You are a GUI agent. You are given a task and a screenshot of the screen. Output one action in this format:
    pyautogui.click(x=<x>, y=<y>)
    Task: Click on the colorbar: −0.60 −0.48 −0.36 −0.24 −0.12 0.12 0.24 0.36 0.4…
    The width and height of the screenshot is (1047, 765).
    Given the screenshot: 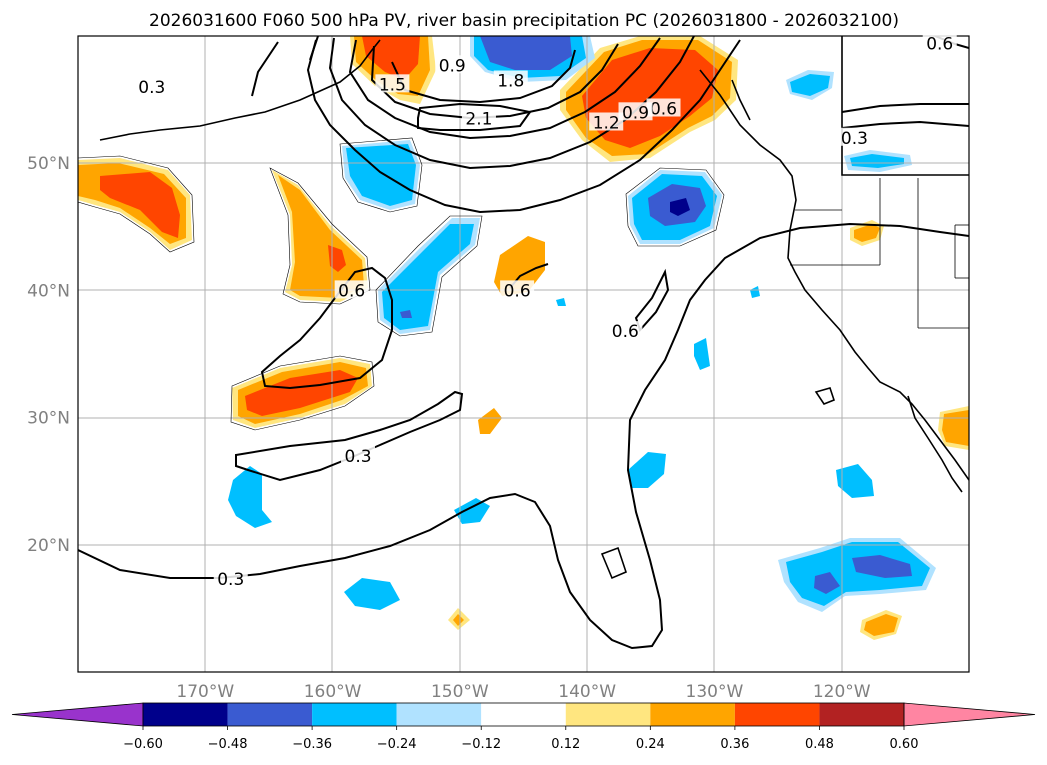 What is the action you would take?
    pyautogui.click(x=523, y=727)
    